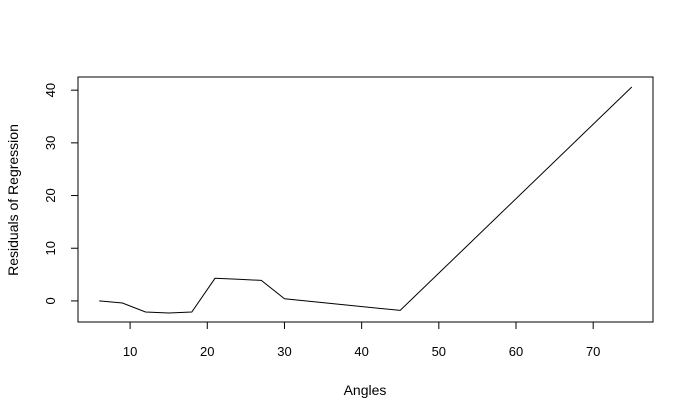  What do you see at coordinates (50, 195) in the screenshot?
I see `y-tick-label: 20` at bounding box center [50, 195].